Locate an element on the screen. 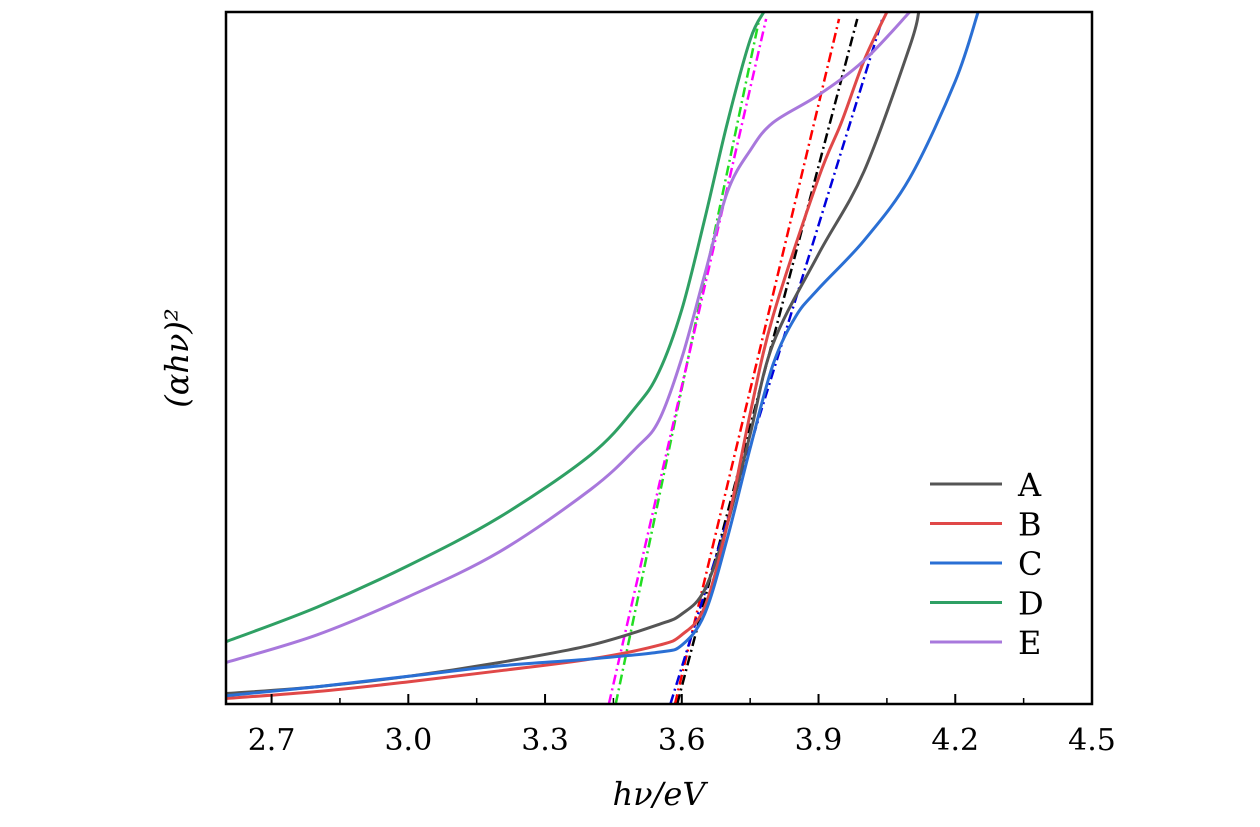 Image resolution: width=1260 pixels, height=827 pixels. x-tick-label: 2.7 is located at coordinates (272, 740).